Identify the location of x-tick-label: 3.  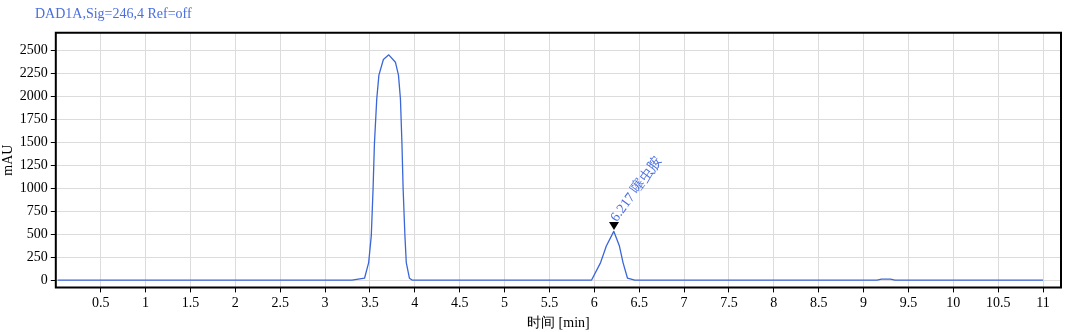
(325, 303).